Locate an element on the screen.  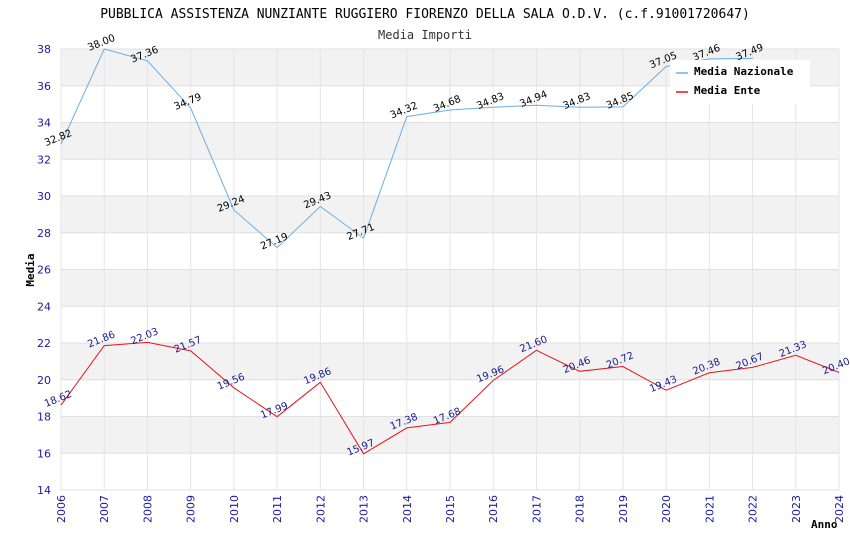
x-tick-label: 2021 is located at coordinates (709, 509).